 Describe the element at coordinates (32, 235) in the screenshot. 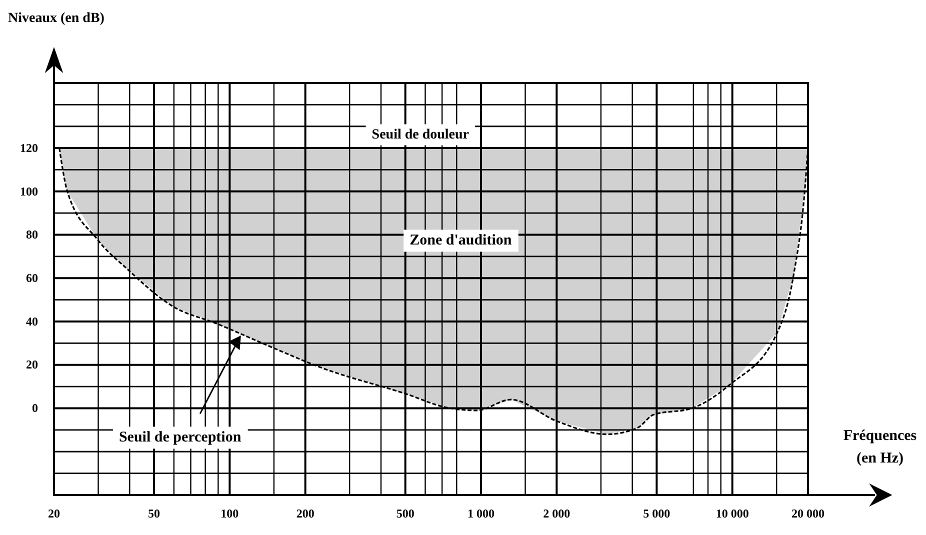

I see `y-tick-label: 80` at that location.